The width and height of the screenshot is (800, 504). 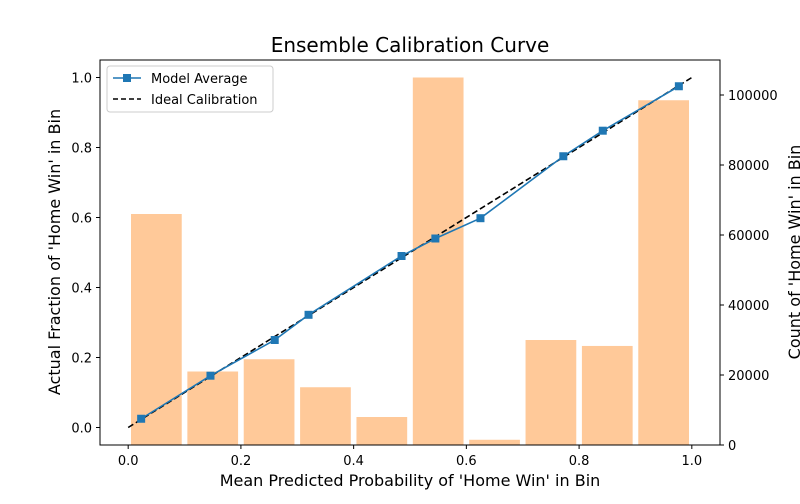 What do you see at coordinates (81, 79) in the screenshot?
I see `y-tick-label: 1.0` at bounding box center [81, 79].